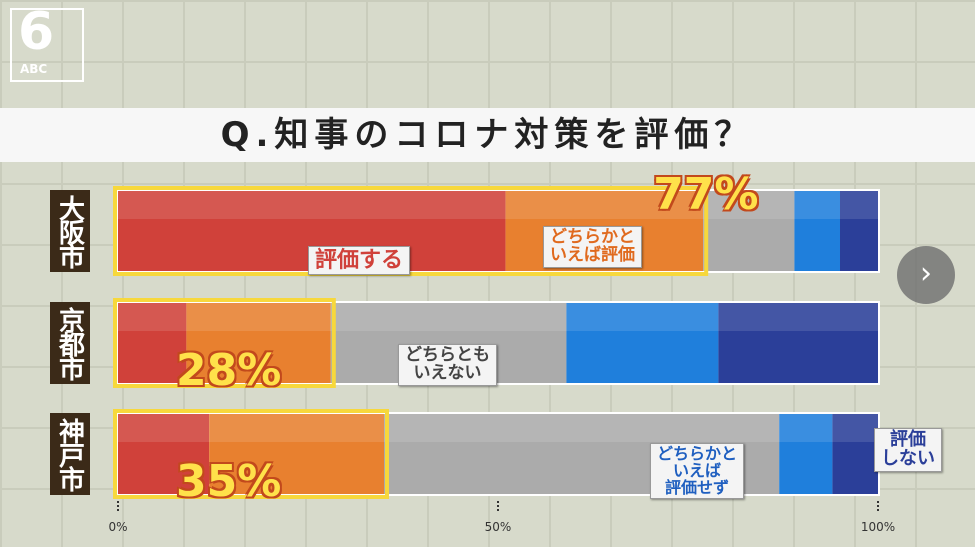 This screenshot has height=547, width=975. What do you see at coordinates (592, 247) in the screenshot?
I see `legend-label: どちらかと いえば評価` at bounding box center [592, 247].